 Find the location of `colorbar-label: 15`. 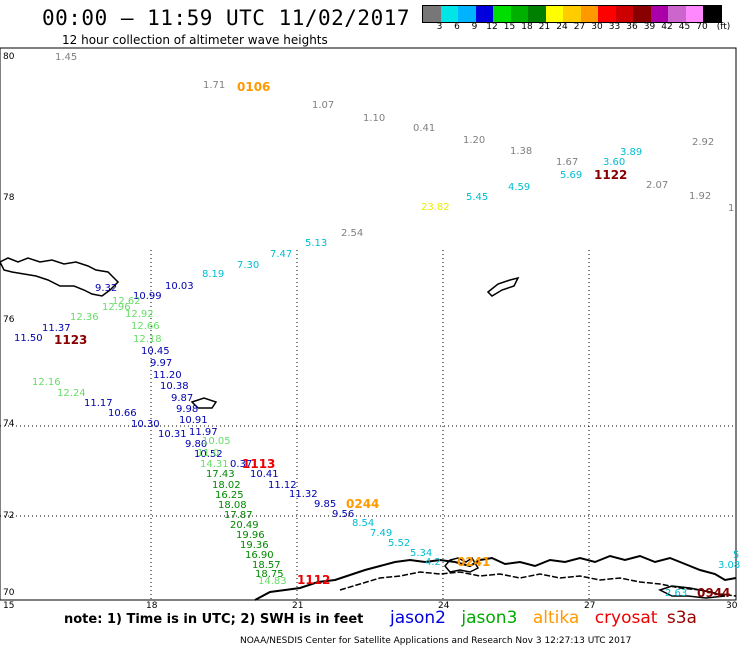

colorbar-label: 15 is located at coordinates (509, 27).